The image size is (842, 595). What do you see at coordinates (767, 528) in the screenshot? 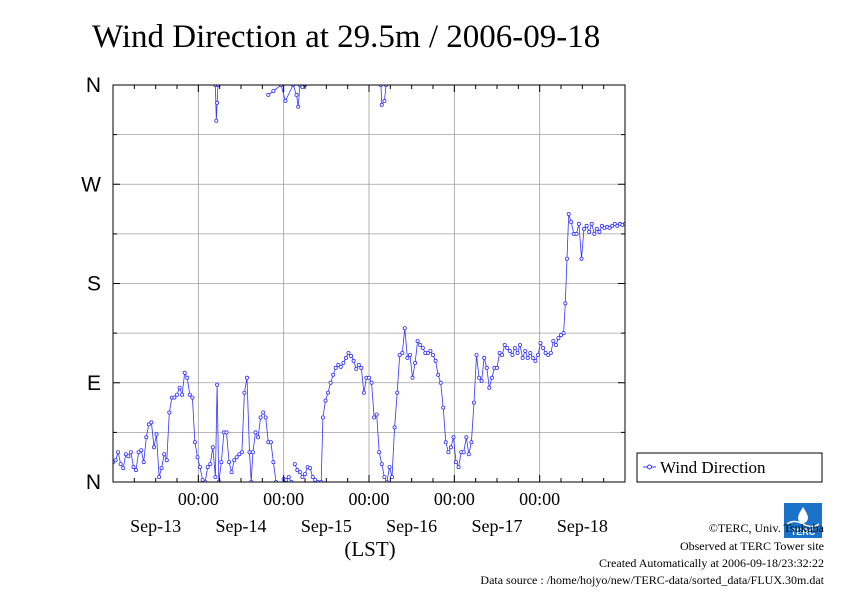
I see `footer-copyright: ©TERC, Univ. Tsukuba` at bounding box center [767, 528].